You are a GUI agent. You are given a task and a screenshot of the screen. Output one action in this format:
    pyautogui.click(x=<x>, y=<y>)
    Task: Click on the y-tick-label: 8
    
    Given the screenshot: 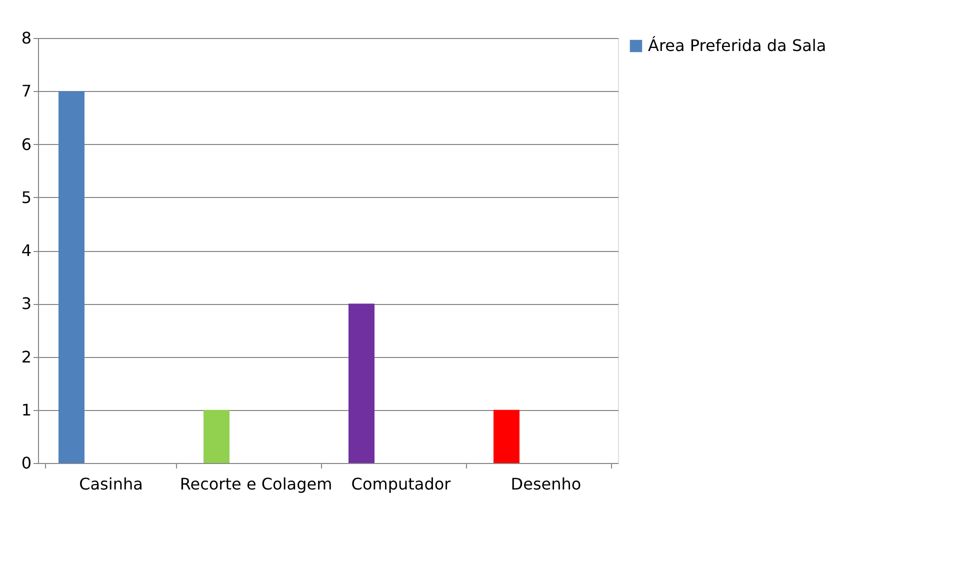 What is the action you would take?
    pyautogui.click(x=26, y=38)
    